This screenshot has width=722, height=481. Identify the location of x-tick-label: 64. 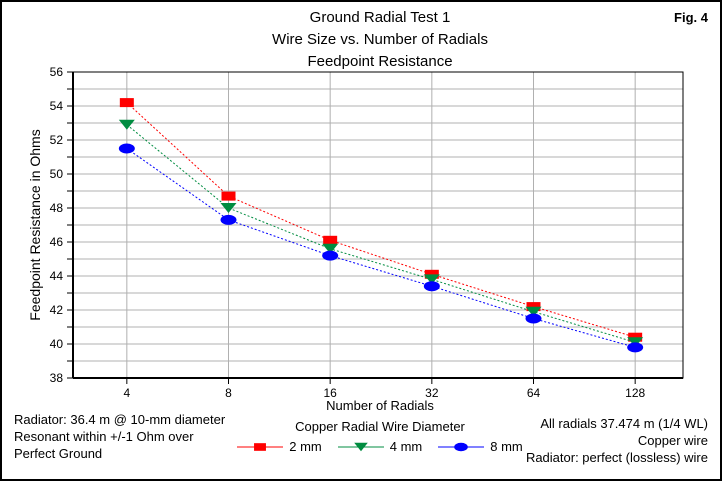
(534, 393).